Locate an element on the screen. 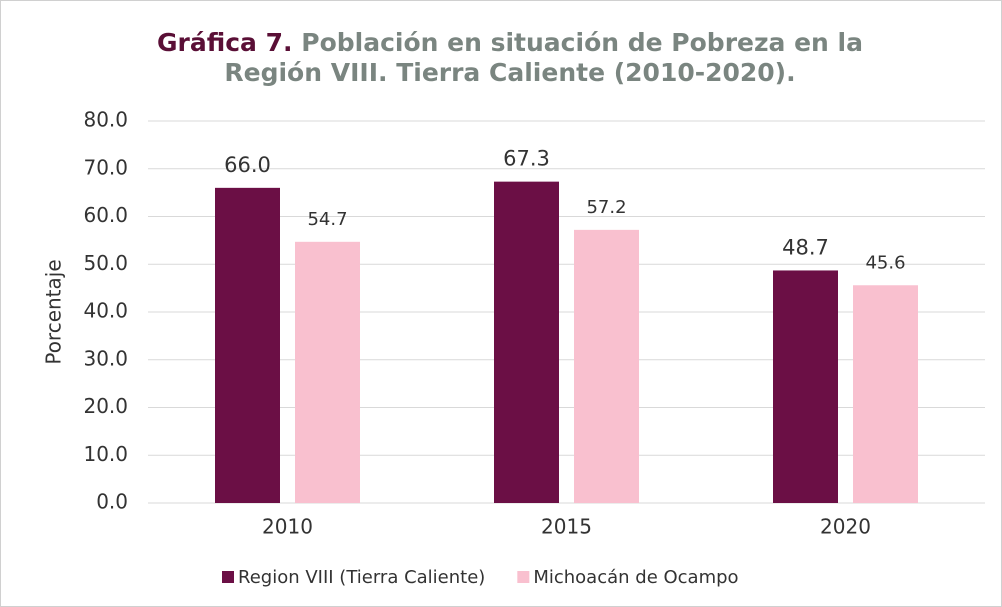 The image size is (1002, 607). legend-label: Michoacán de Ocampo is located at coordinates (635, 577).